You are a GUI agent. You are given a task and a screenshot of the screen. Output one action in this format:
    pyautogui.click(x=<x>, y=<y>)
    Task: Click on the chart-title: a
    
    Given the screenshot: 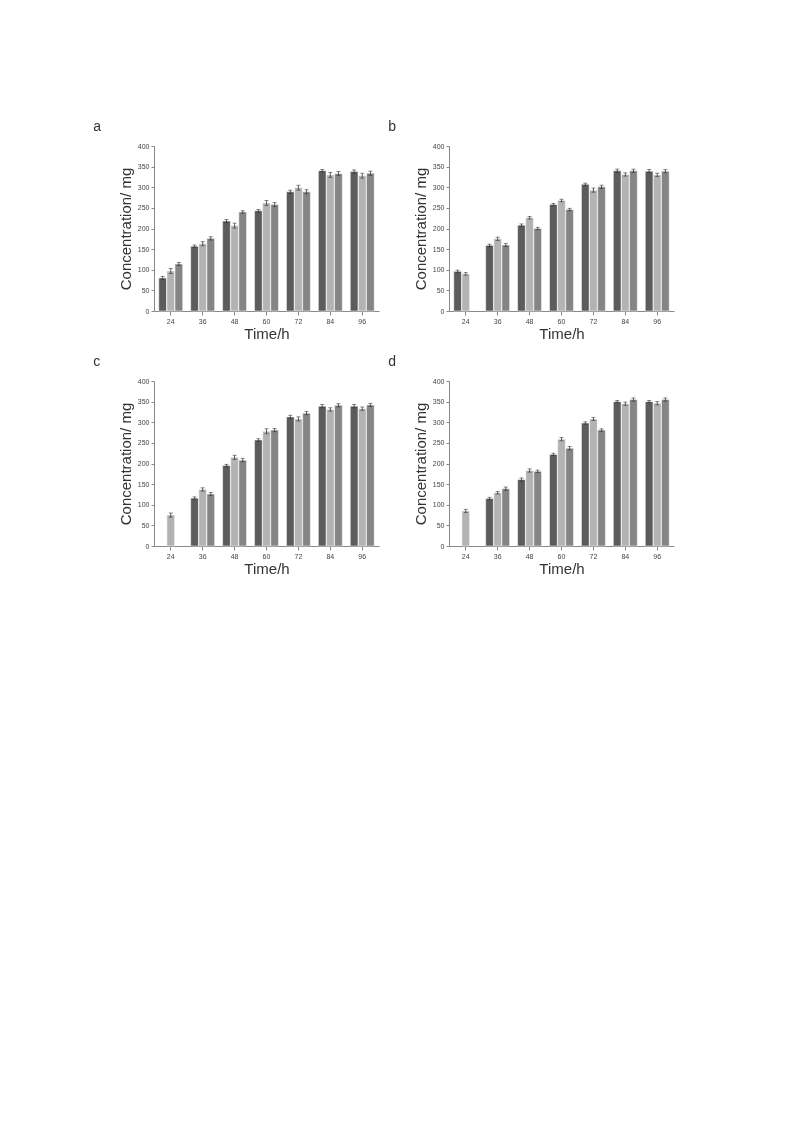 What is the action you would take?
    pyautogui.click(x=97, y=126)
    